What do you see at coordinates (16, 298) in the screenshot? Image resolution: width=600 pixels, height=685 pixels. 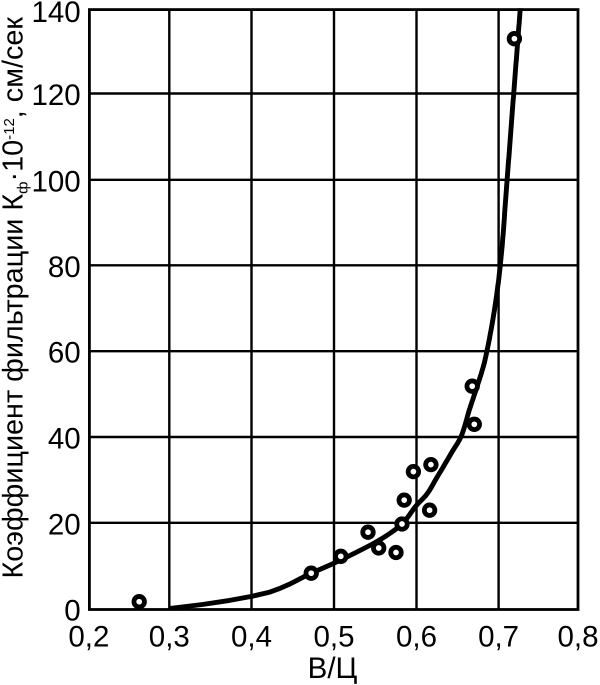 I see `svg-text:Коэффициент фильтрации Кф·10-1: Коэффициент фильтрации Кф·10-12, см/сек` at bounding box center [16, 298].